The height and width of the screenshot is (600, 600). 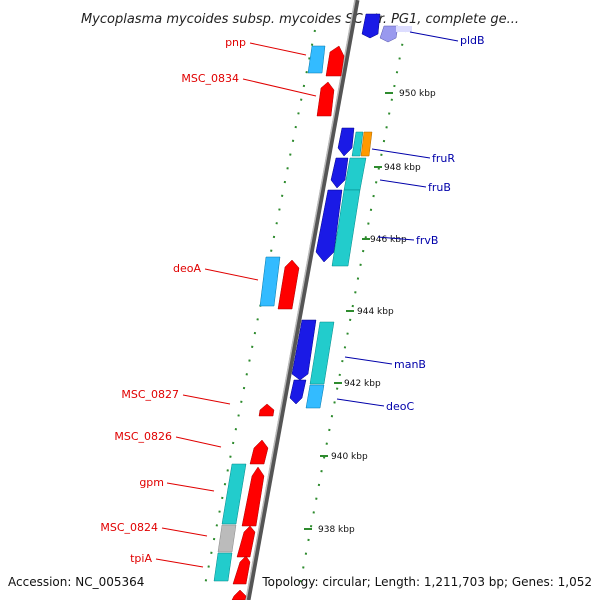 I want to click on gene-fruR, so click(x=357, y=144).